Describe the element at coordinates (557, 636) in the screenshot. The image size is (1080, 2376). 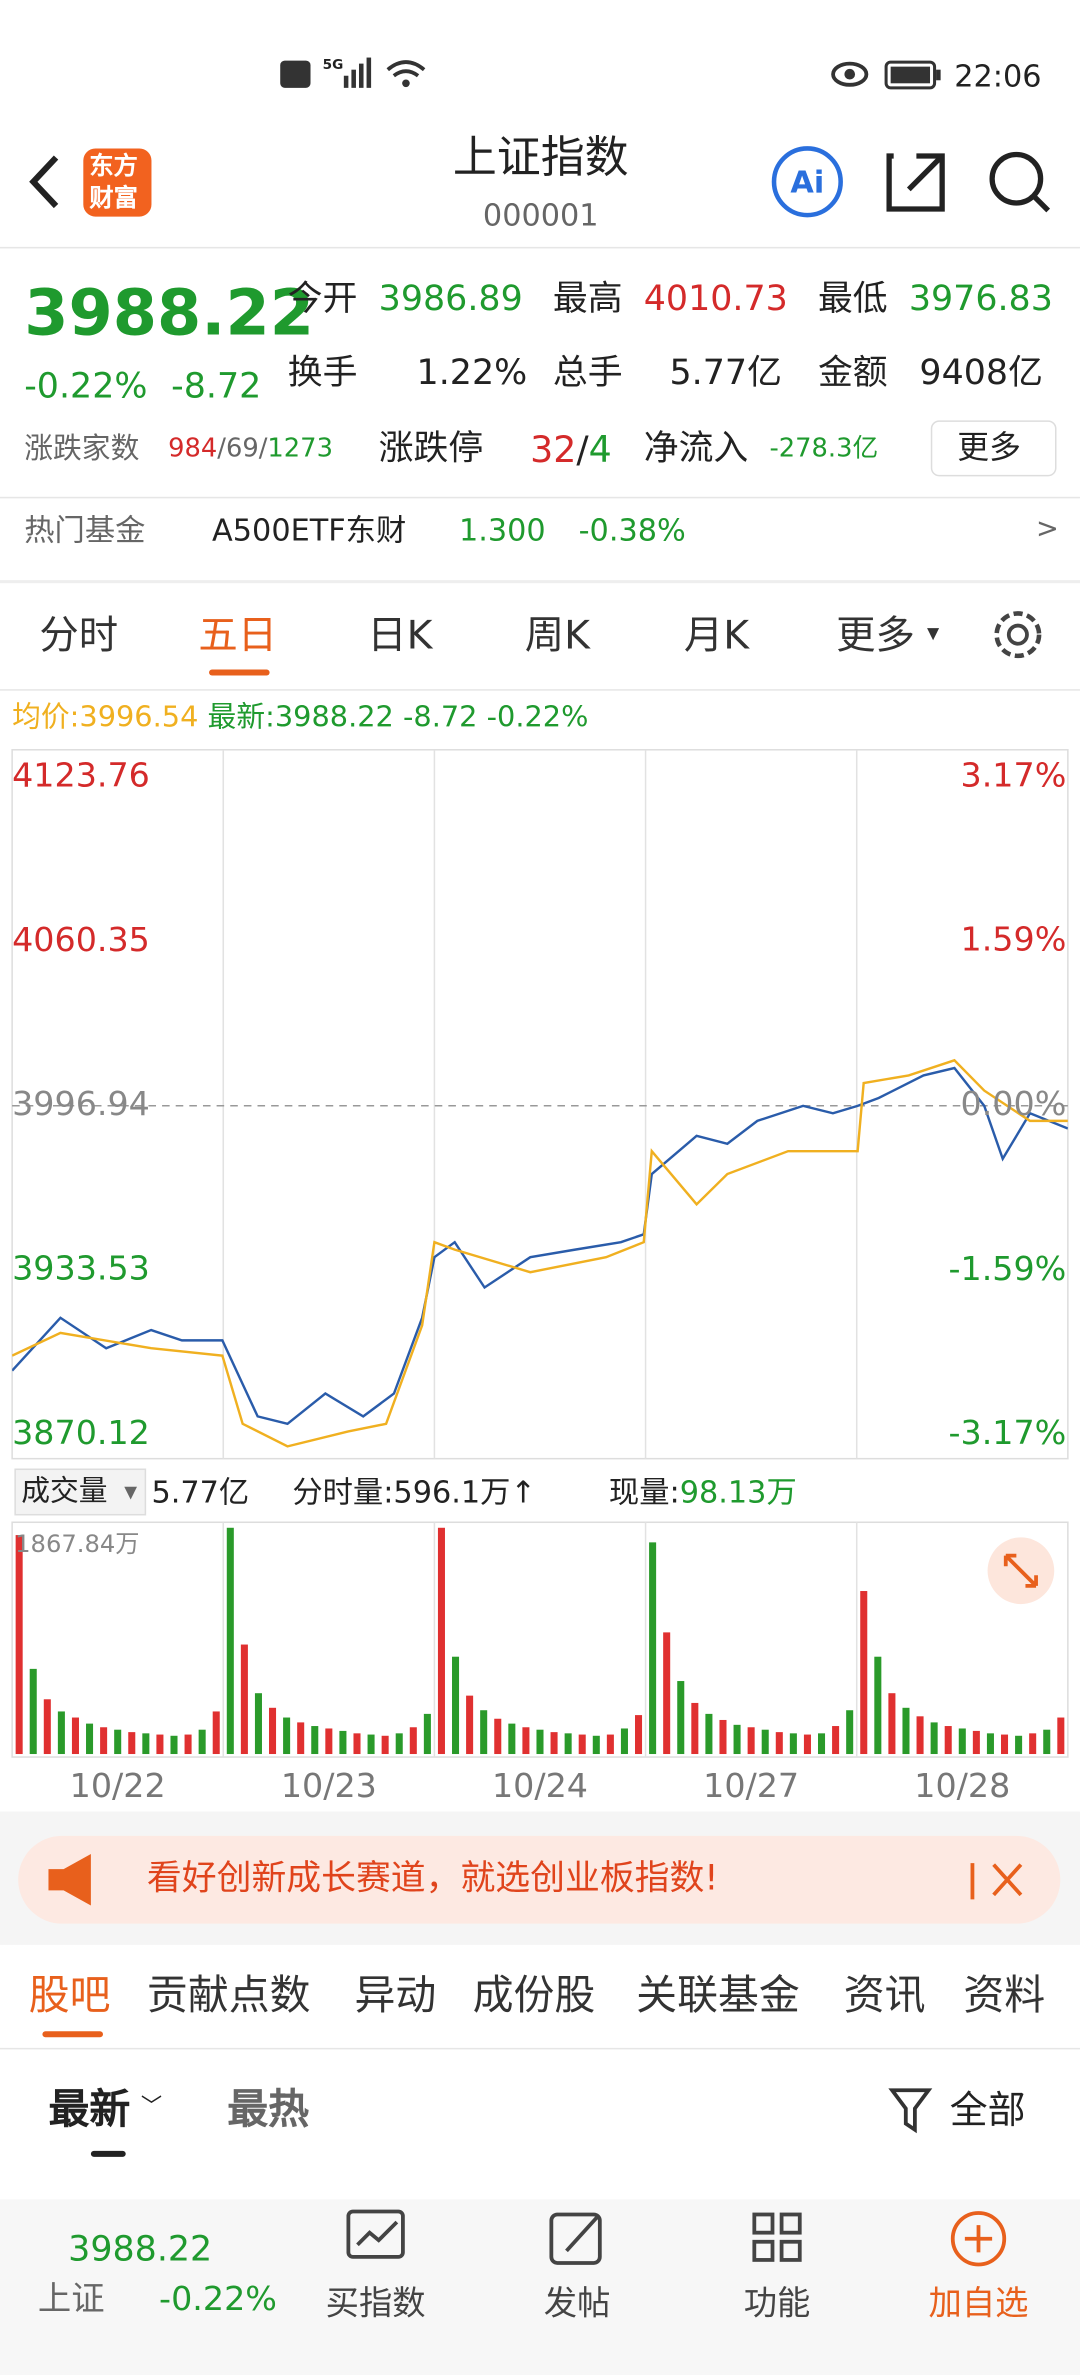
I see `tab: 周K` at that location.